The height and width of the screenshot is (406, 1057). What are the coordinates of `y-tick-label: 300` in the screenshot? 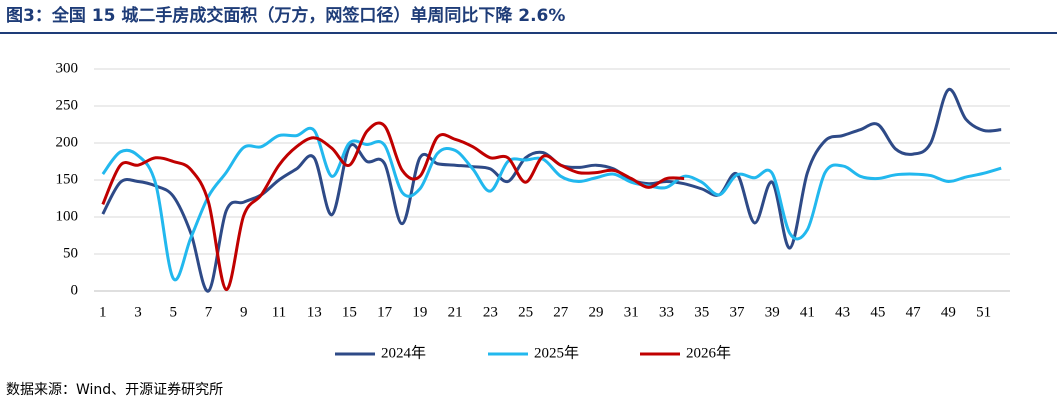 It's located at (67, 68).